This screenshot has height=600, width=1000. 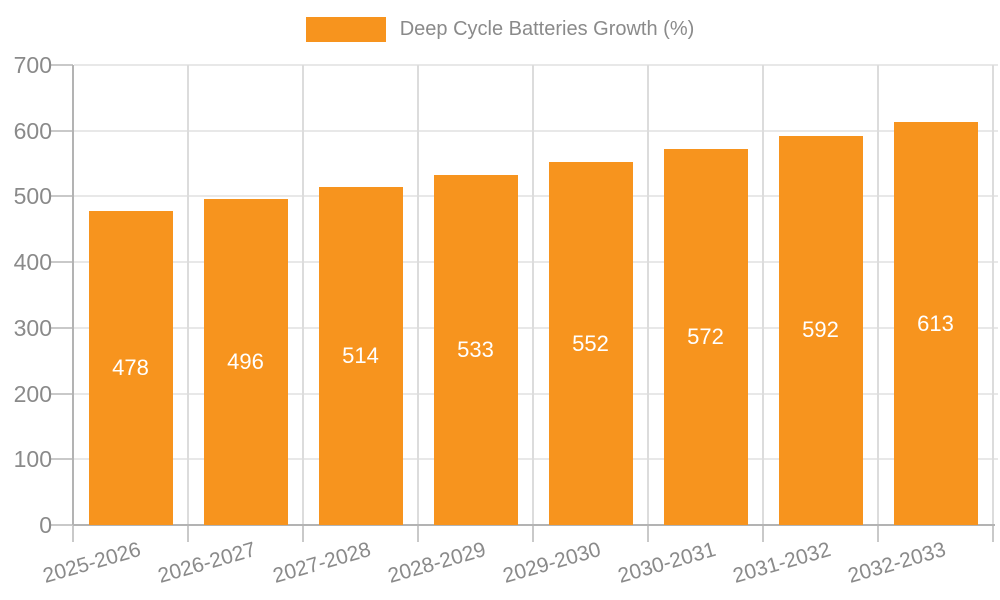 I want to click on legend-swatch, so click(x=345, y=29).